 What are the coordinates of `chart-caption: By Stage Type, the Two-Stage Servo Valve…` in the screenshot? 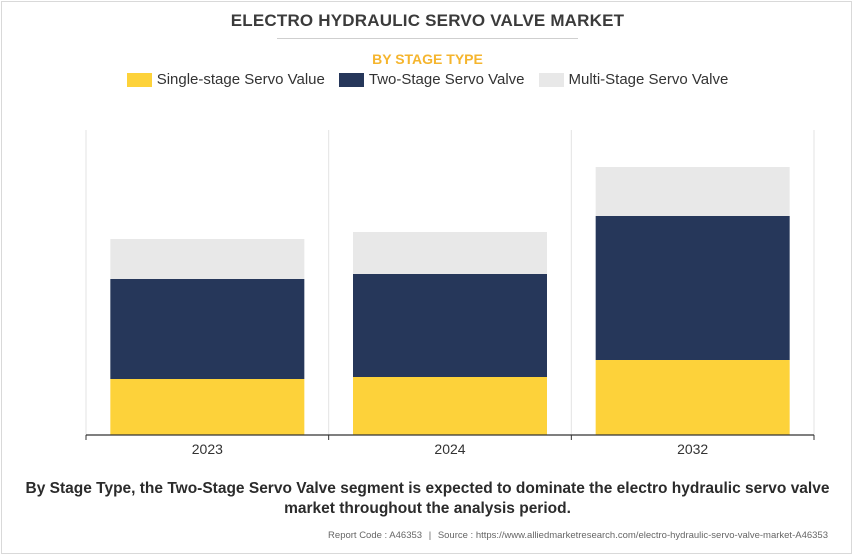 It's located at (427, 498).